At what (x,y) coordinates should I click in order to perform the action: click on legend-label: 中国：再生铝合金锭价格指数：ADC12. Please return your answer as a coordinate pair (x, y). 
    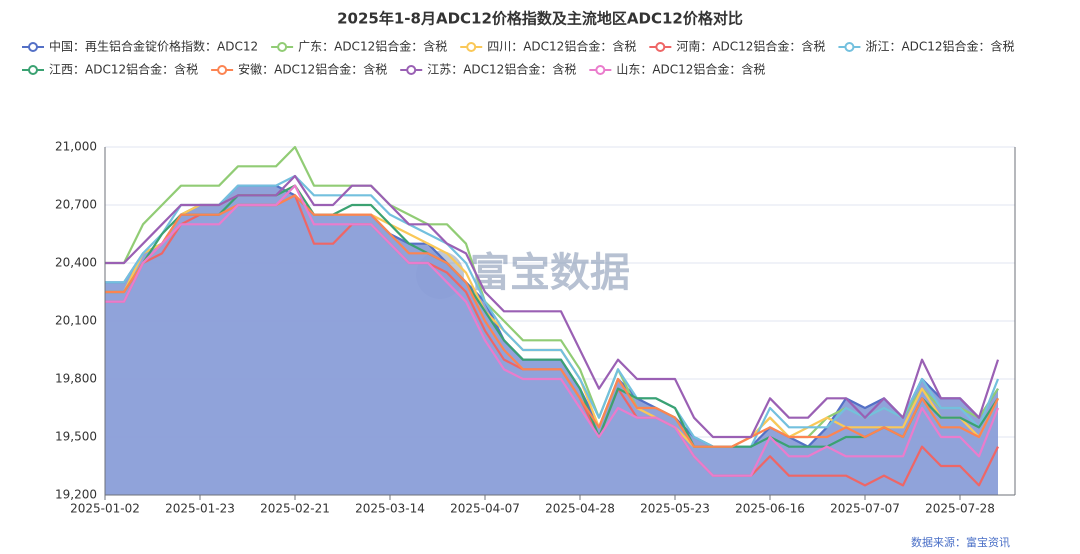
    Looking at the image, I should click on (153, 46).